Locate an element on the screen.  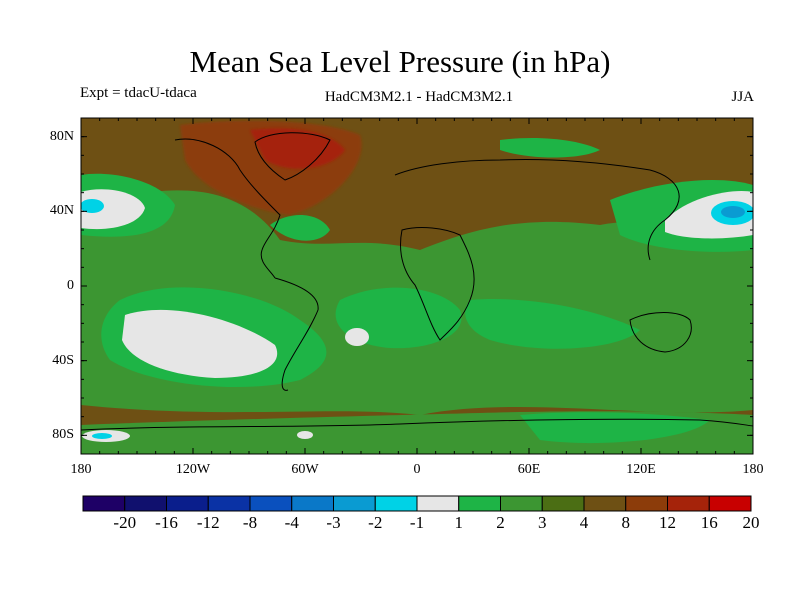
lon-tick-label: 60W is located at coordinates (305, 469).